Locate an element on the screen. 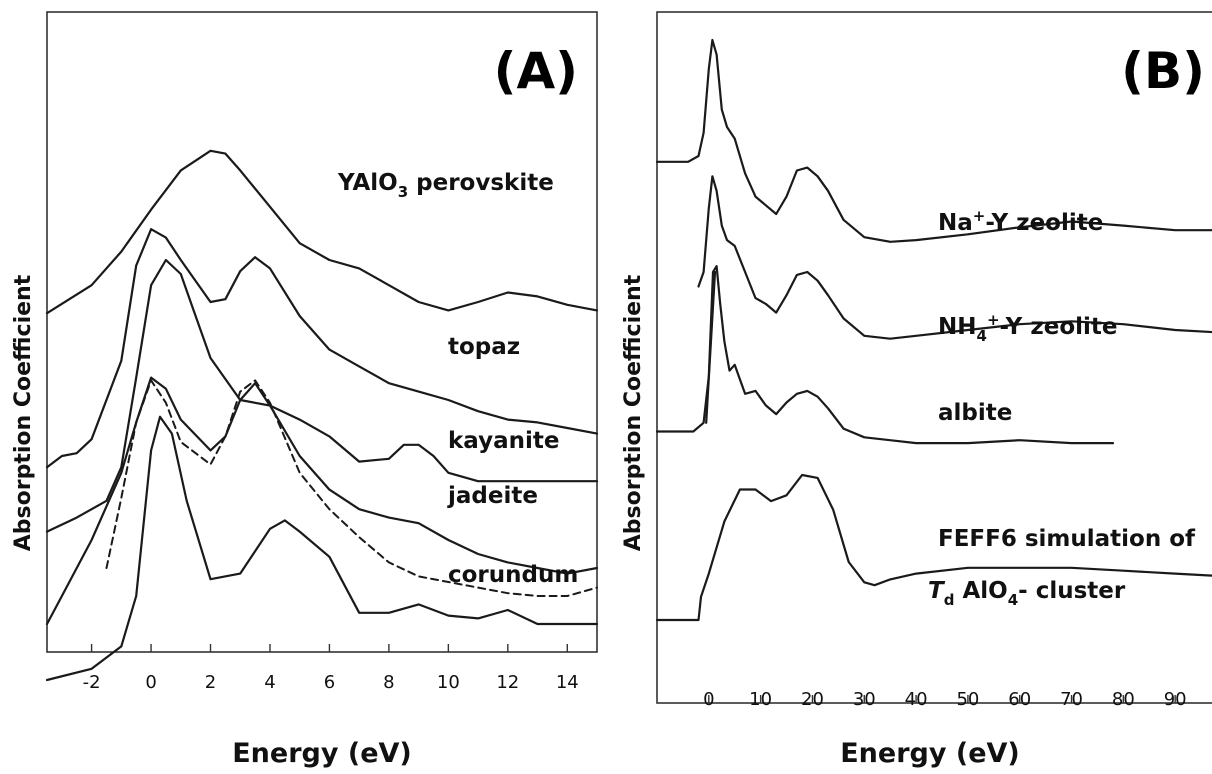  series-label-feff6-line2: Td AlO4- cluster is located at coordinates (1027, 593).